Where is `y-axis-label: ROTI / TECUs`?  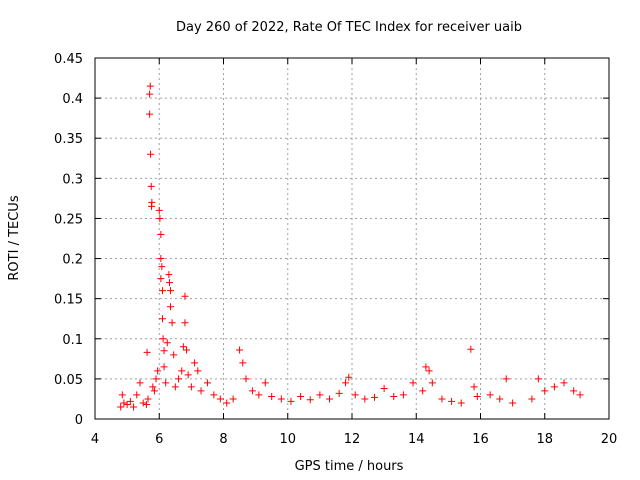
y-axis-label: ROTI / TECUs is located at coordinates (14, 237).